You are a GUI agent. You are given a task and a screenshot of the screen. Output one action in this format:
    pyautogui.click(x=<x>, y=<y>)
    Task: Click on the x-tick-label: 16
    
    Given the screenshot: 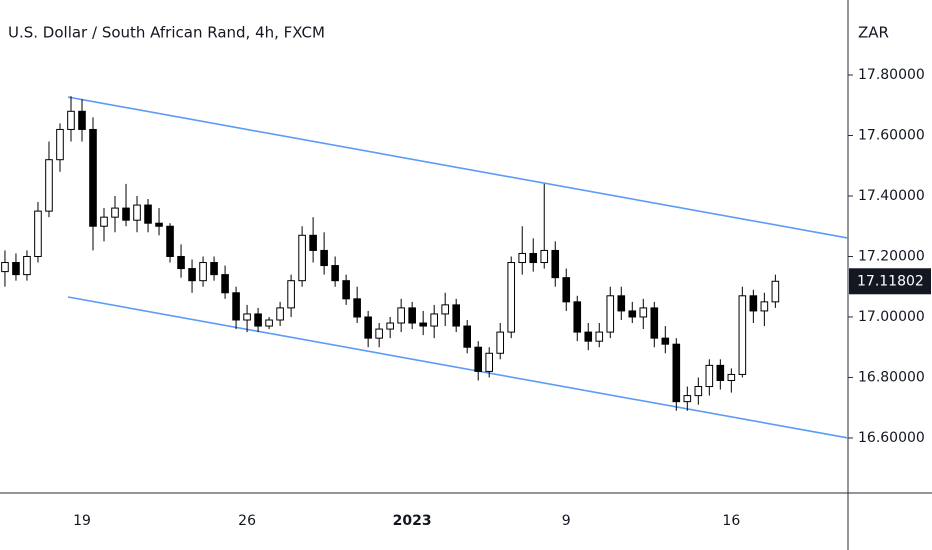 What is the action you would take?
    pyautogui.click(x=731, y=521)
    